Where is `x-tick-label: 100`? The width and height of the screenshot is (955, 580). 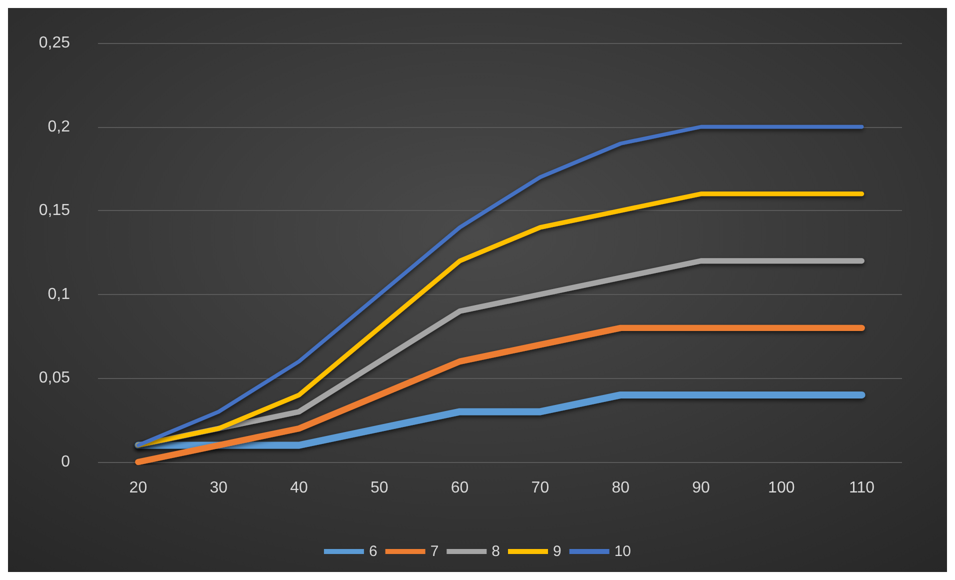 x-tick-label: 100 is located at coordinates (781, 488).